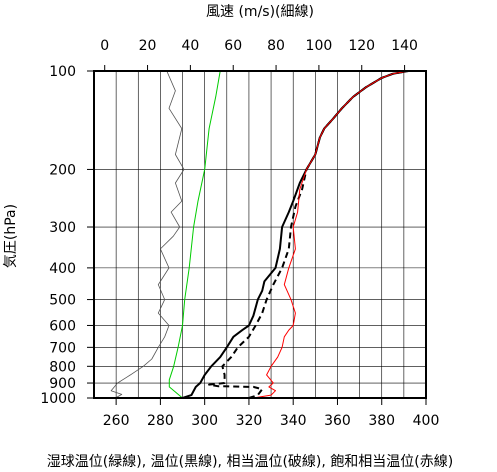 The width and height of the screenshot is (497, 472). What do you see at coordinates (426, 421) in the screenshot?
I see `bottom-axis-tick-label: 400` at bounding box center [426, 421].